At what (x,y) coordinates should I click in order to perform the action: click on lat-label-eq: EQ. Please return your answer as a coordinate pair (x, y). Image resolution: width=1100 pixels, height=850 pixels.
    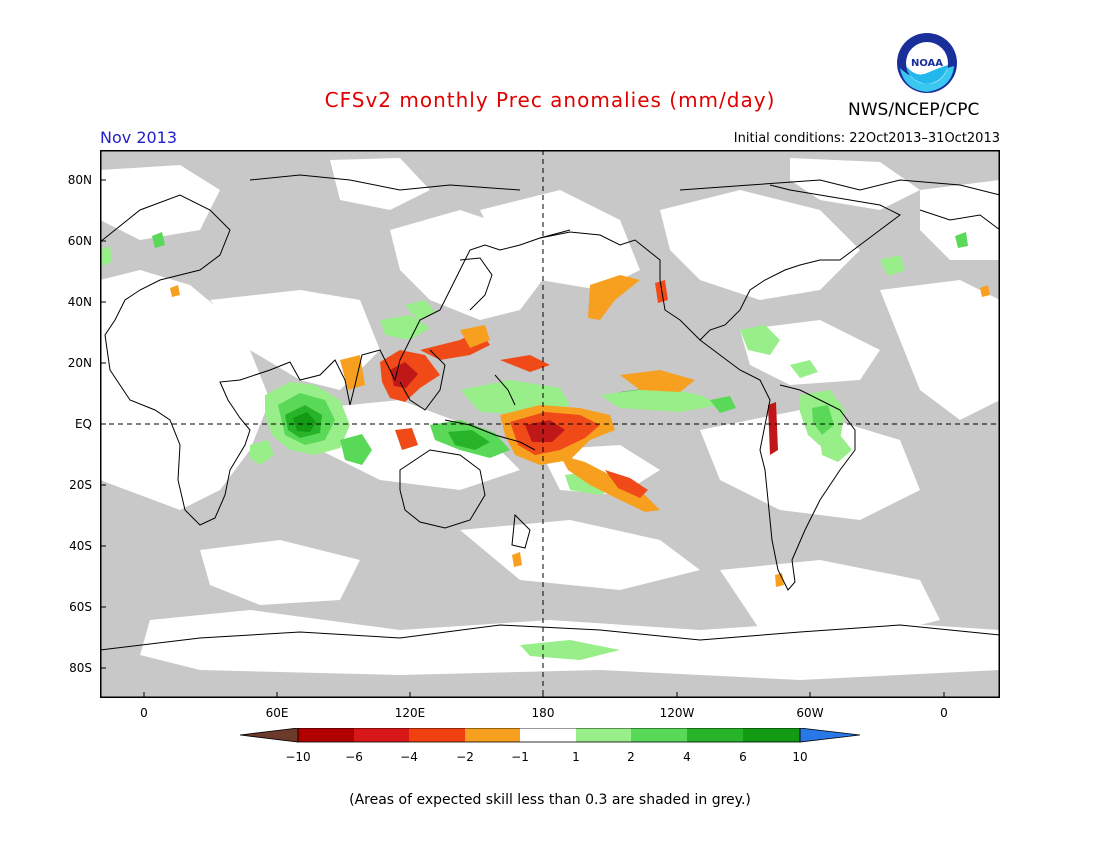
    Looking at the image, I should click on (83, 424).